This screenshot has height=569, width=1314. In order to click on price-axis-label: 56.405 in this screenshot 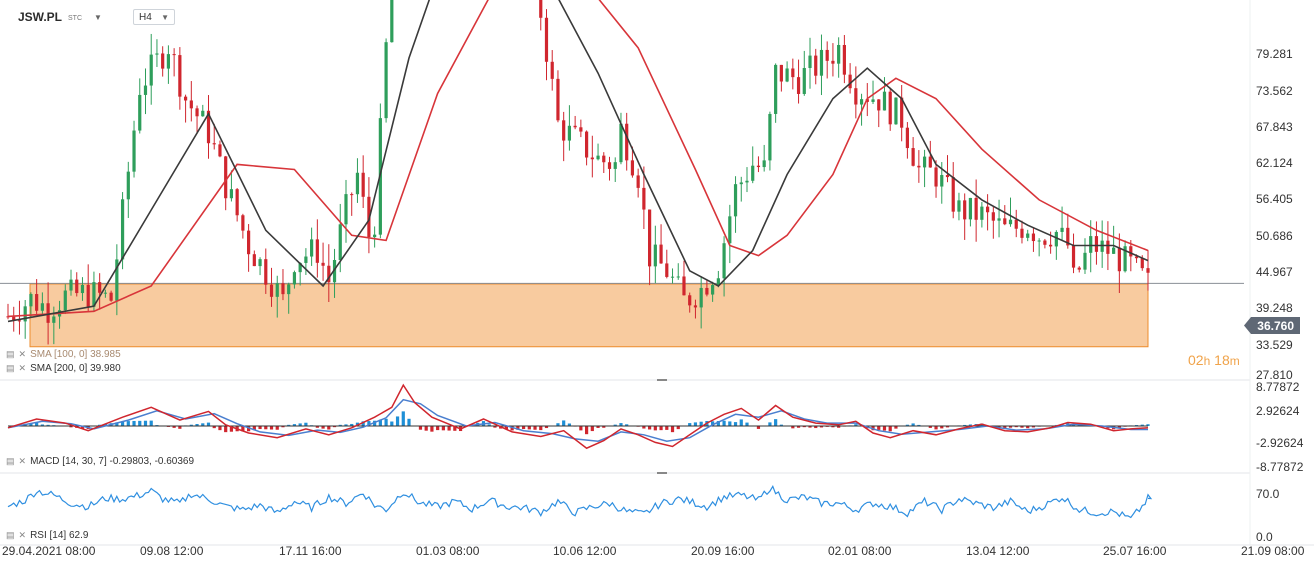, I will do `click(1274, 199)`.